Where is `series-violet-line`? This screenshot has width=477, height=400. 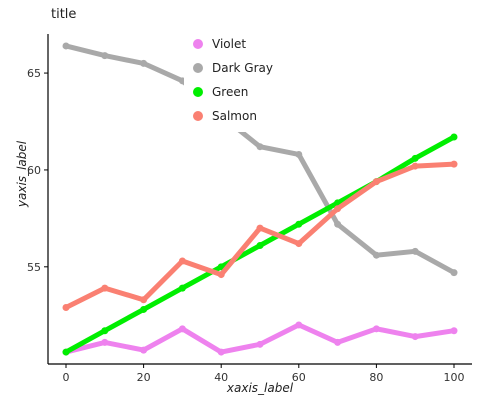 series-violet-line is located at coordinates (260, 338).